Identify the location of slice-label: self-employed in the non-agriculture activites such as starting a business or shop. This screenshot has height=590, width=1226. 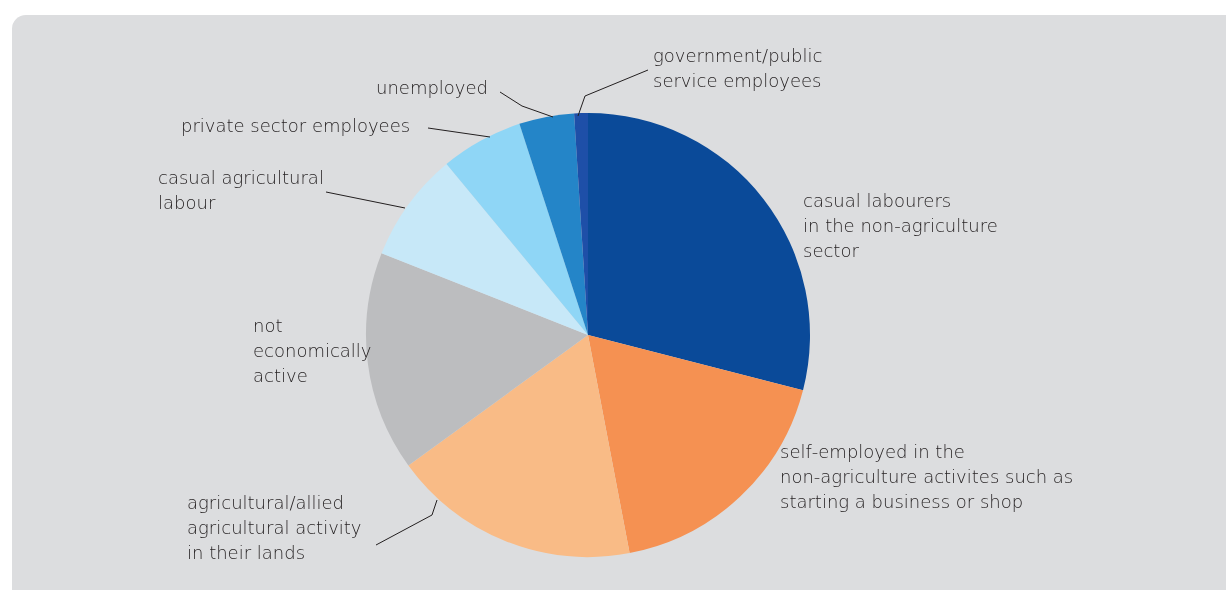
(927, 476).